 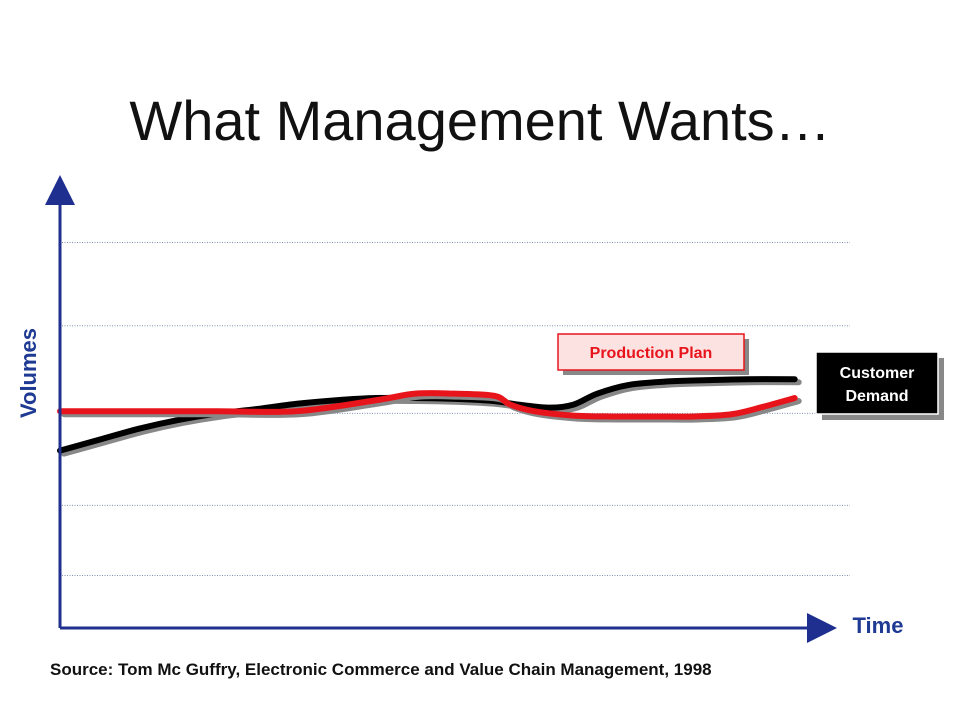 I want to click on series-group, so click(x=429, y=416).